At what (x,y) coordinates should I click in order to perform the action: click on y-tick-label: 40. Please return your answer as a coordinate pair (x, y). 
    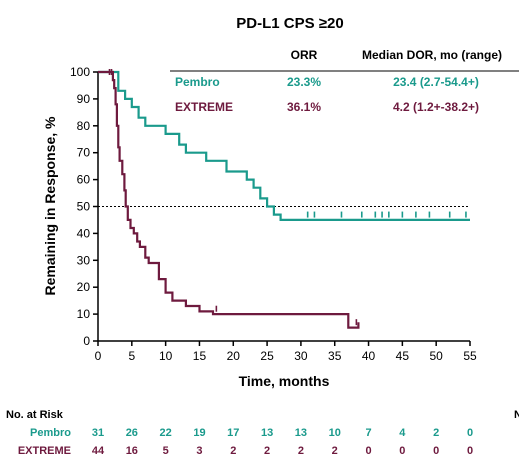
    Looking at the image, I should click on (84, 233).